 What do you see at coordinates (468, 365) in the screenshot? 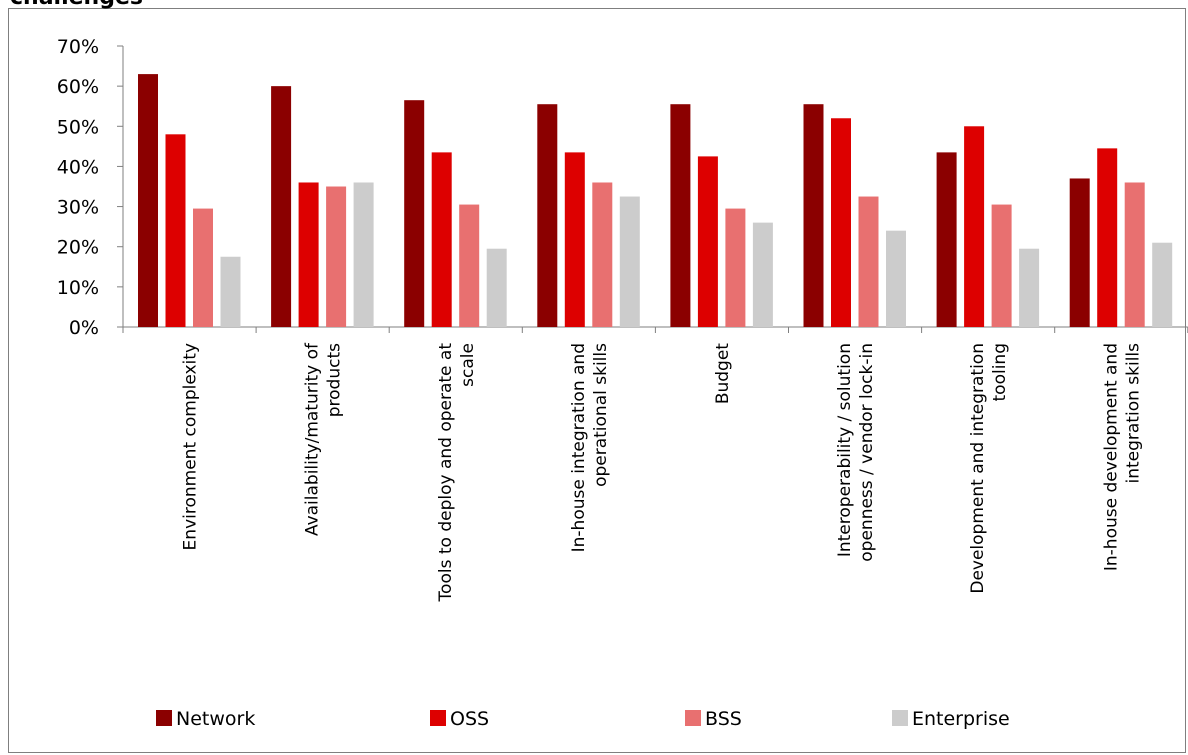
I see `category-label-line: scale` at bounding box center [468, 365].